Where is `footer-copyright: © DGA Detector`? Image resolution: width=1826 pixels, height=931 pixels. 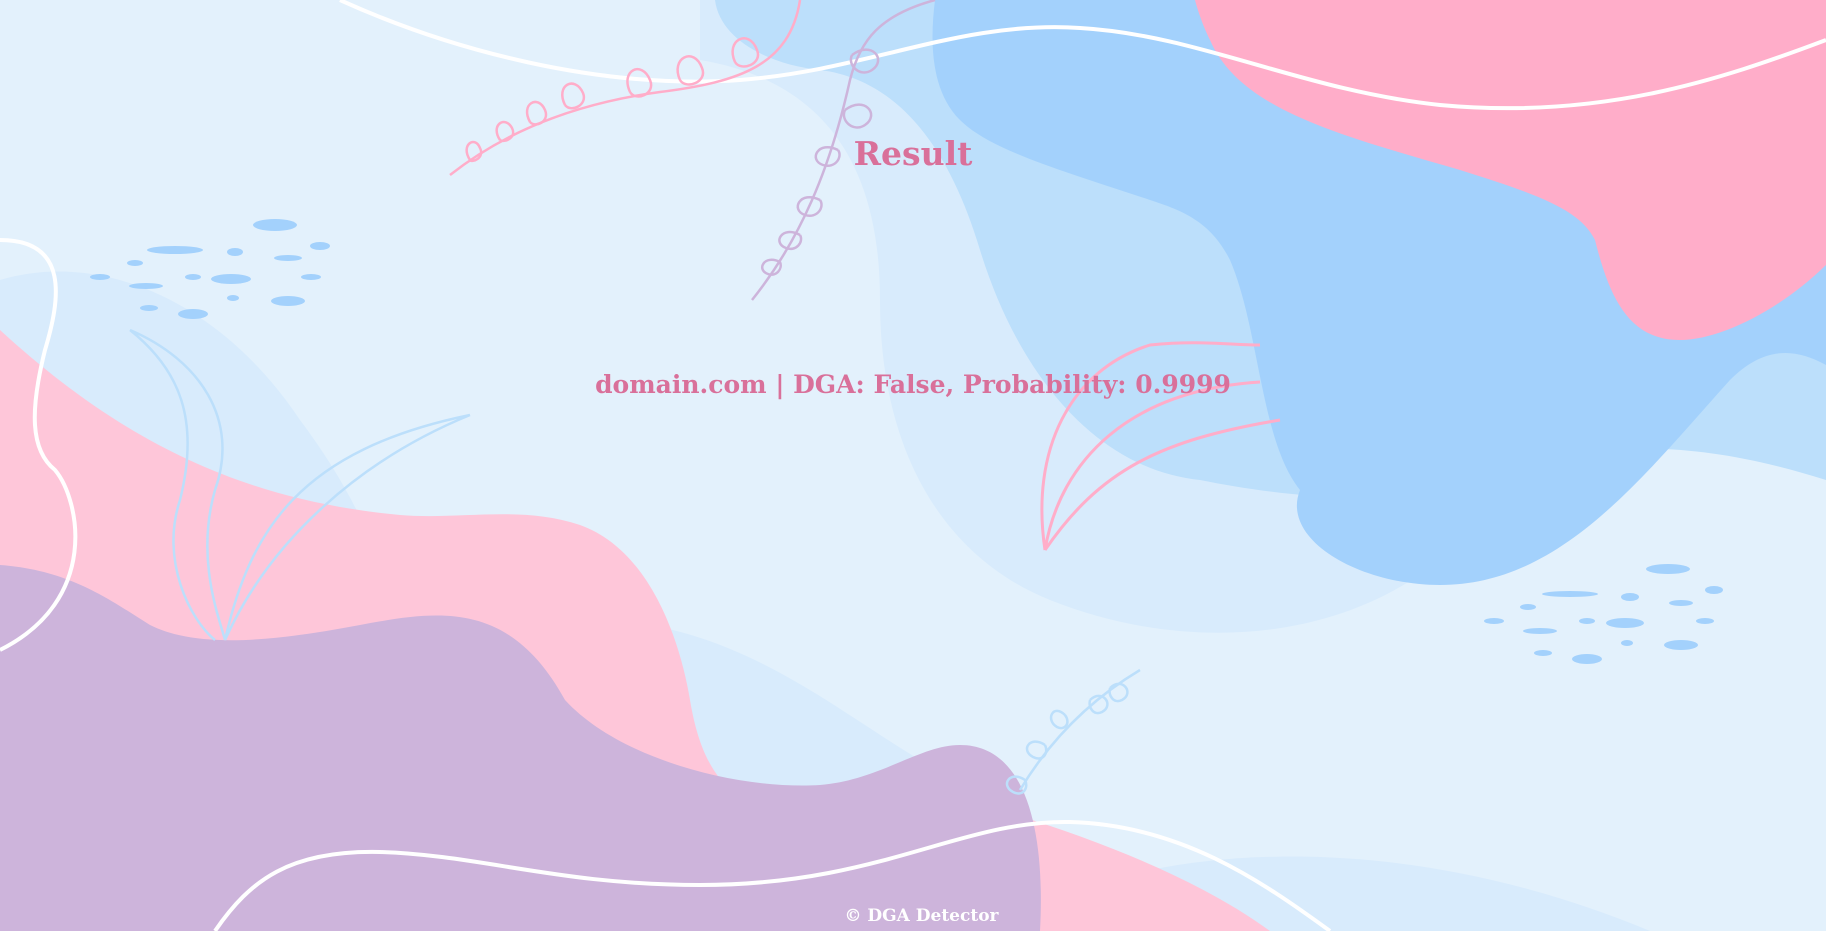 footer-copyright: © DGA Detector is located at coordinates (921, 916).